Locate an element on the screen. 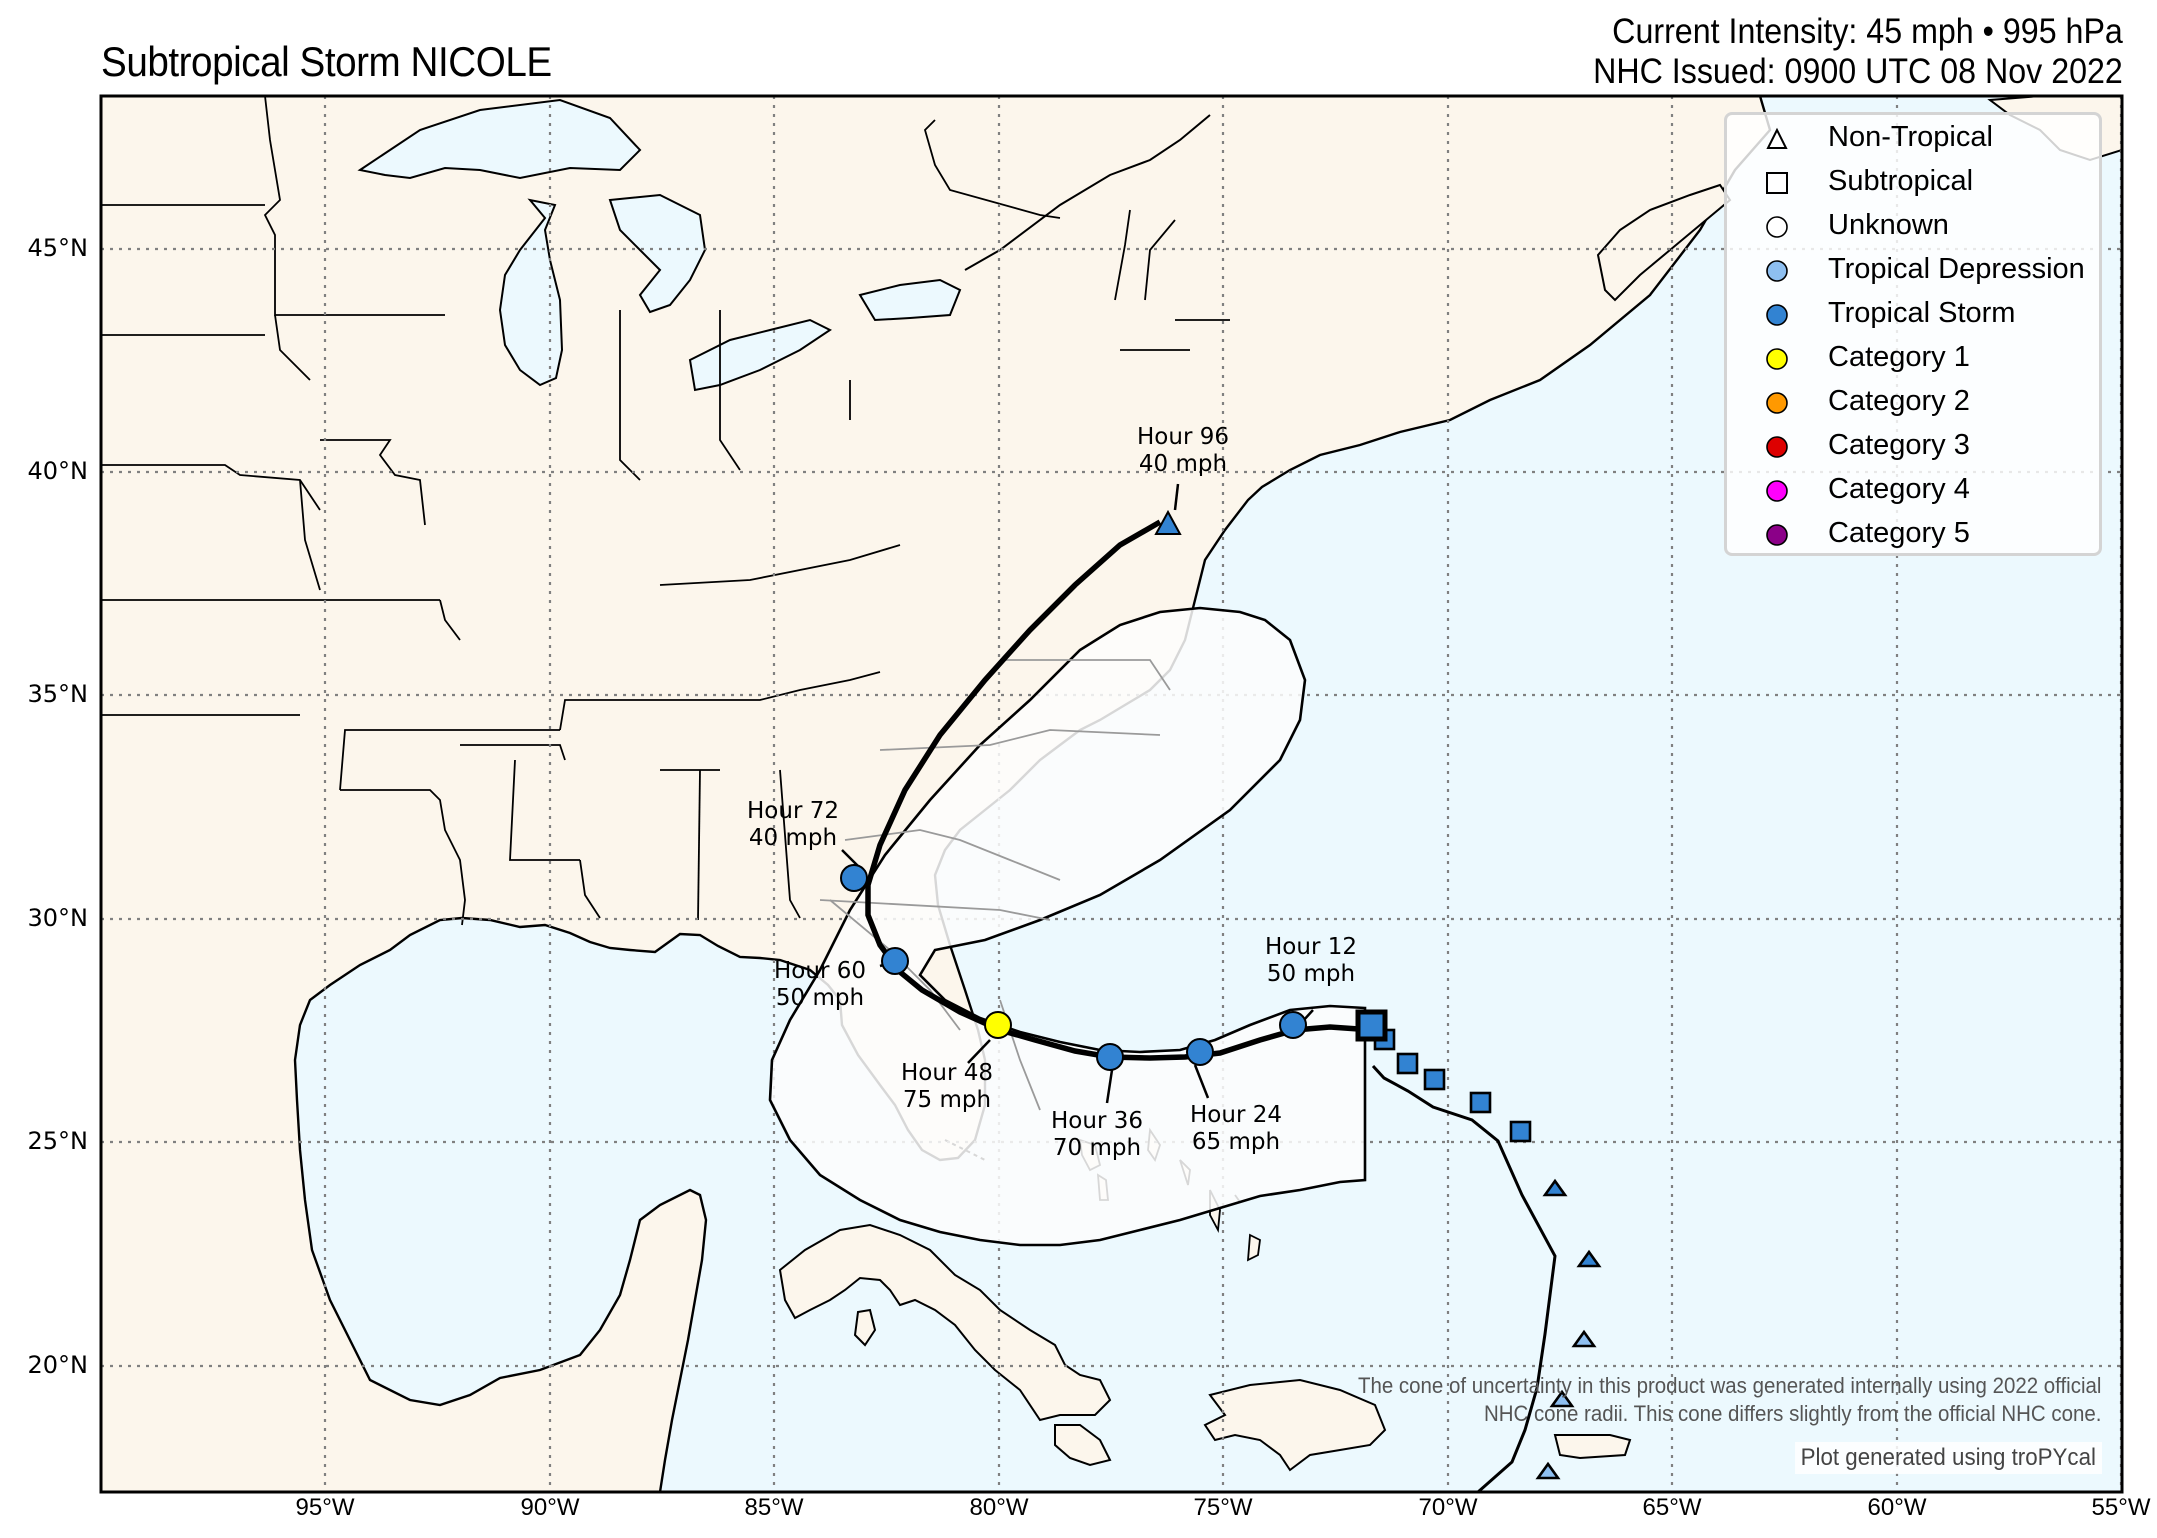 The width and height of the screenshot is (2157, 1538). current-position-marker is located at coordinates (1371, 1025).